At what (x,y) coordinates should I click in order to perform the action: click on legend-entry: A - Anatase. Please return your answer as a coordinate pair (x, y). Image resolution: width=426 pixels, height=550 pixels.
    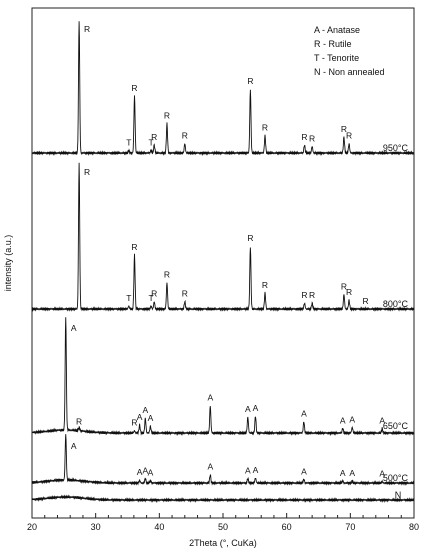
    Looking at the image, I should click on (337, 30).